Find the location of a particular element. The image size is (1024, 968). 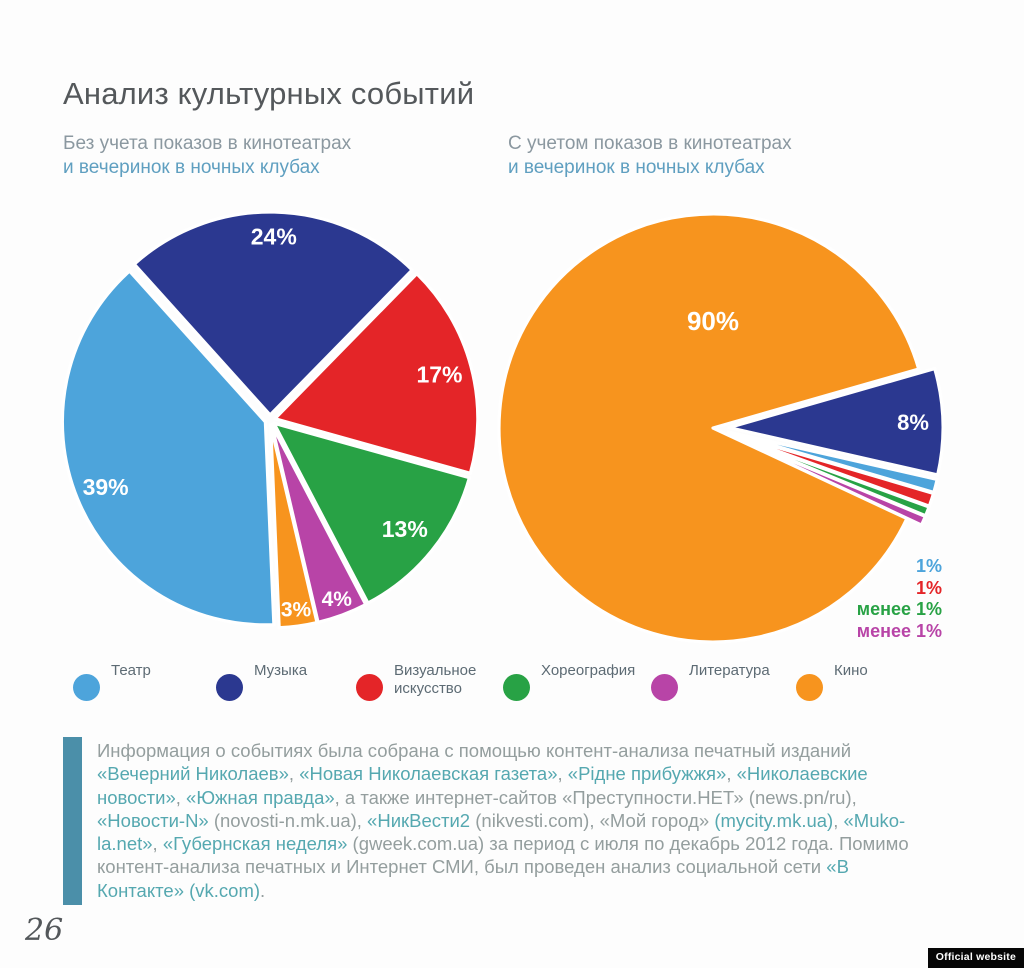

page-title: Анализ культурных событий is located at coordinates (269, 93).